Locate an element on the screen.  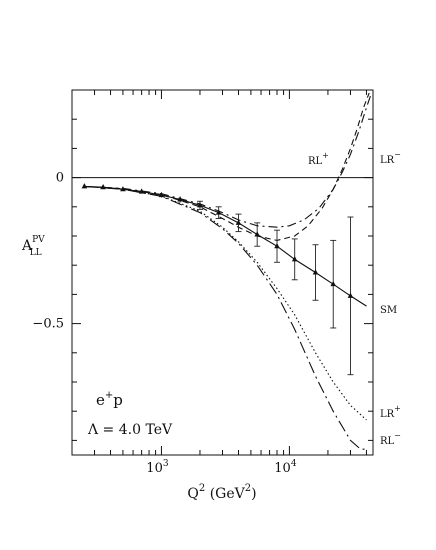
x-axis-label: Q2 (GeV2) is located at coordinates (221, 492).